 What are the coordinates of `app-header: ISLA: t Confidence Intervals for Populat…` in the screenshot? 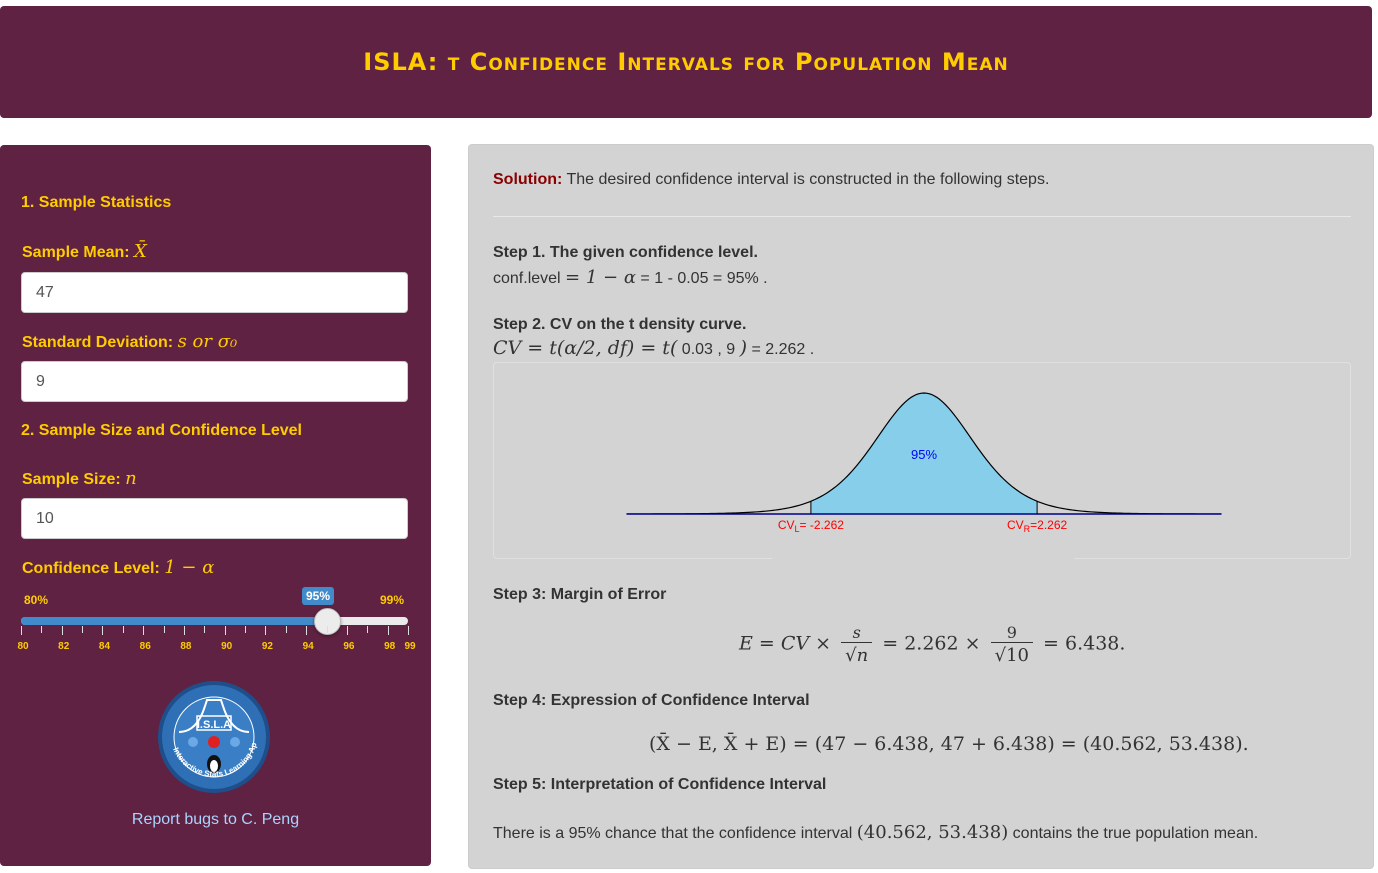 It's located at (686, 62).